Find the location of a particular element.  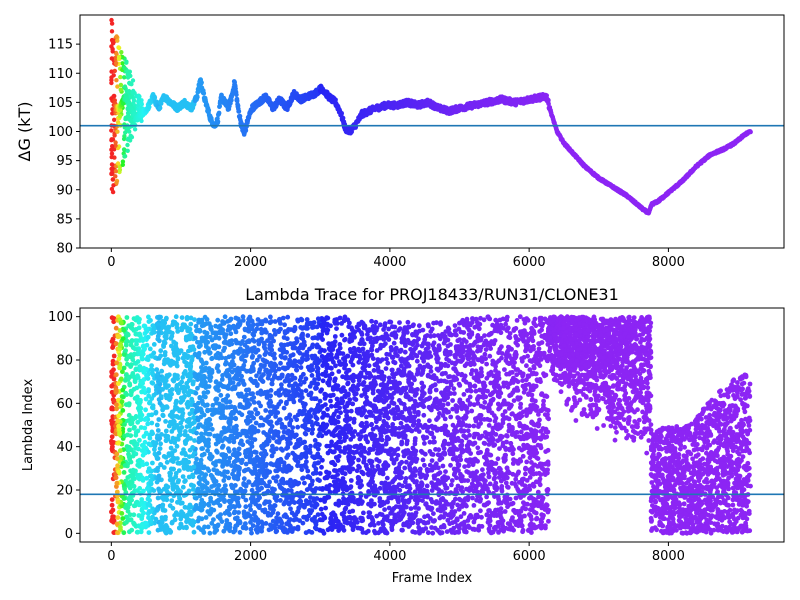

y-tick-label: 100 is located at coordinates (60, 132).